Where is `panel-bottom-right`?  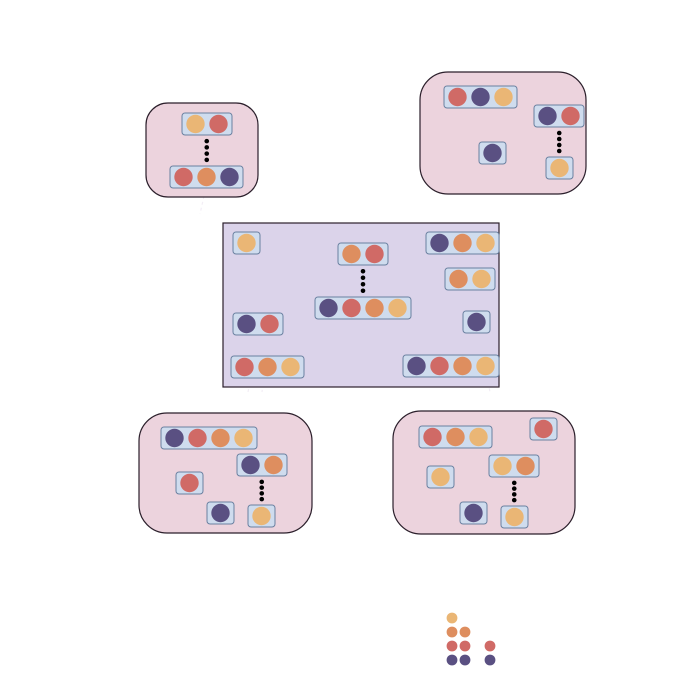 panel-bottom-right is located at coordinates (484, 472).